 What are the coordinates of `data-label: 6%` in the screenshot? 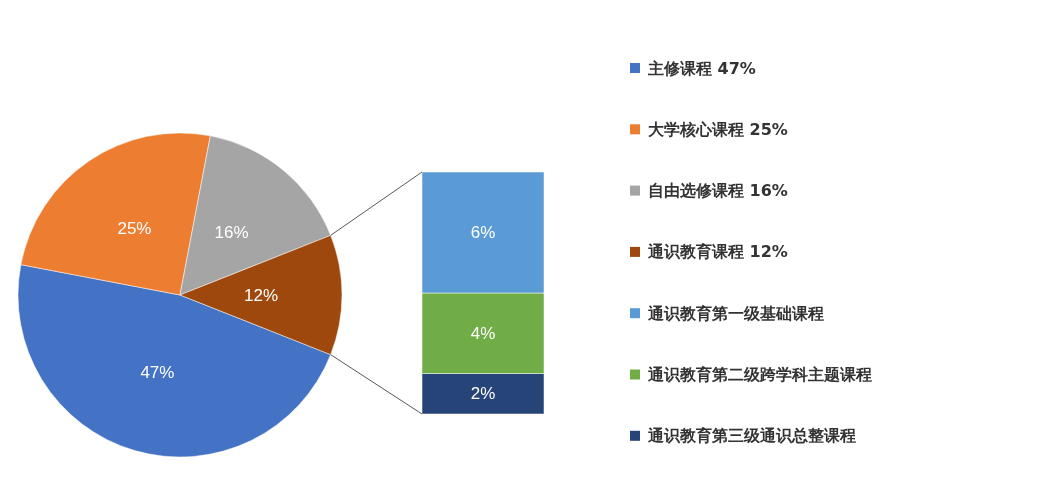 It's located at (483, 232).